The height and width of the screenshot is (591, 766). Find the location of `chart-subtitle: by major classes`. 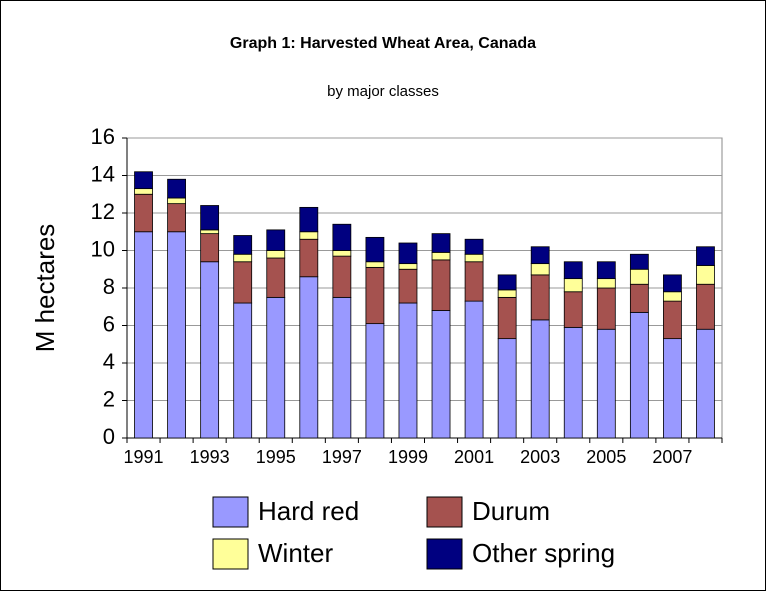

chart-subtitle: by major classes is located at coordinates (383, 91).